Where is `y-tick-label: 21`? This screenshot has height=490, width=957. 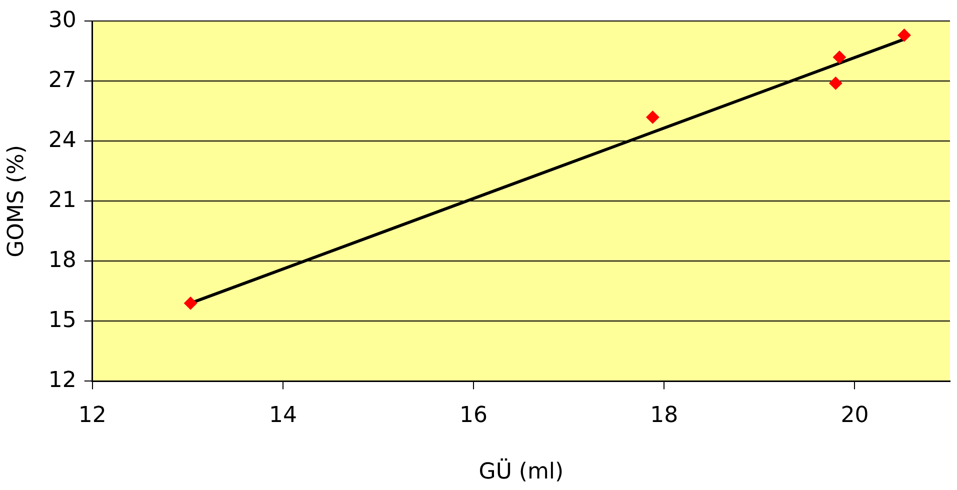 y-tick-label: 21 is located at coordinates (62, 200).